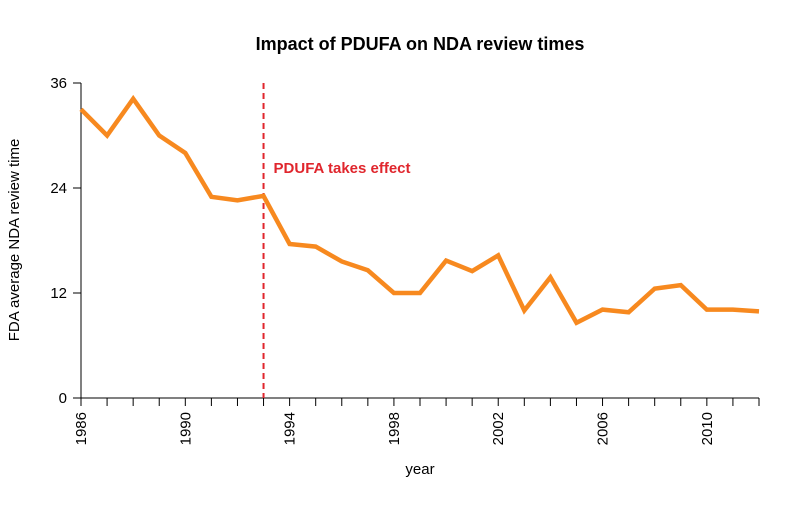  What do you see at coordinates (707, 428) in the screenshot?
I see `x-tick-label: 2010` at bounding box center [707, 428].